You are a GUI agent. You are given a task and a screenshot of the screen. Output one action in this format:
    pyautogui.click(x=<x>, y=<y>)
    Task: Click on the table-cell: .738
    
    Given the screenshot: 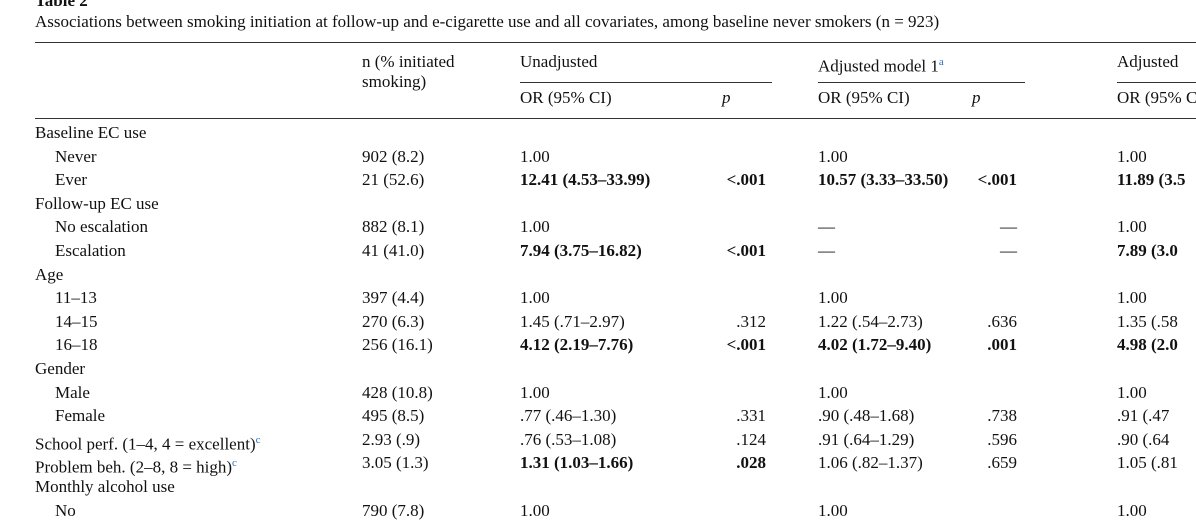 What is the action you would take?
    pyautogui.click(x=1002, y=416)
    